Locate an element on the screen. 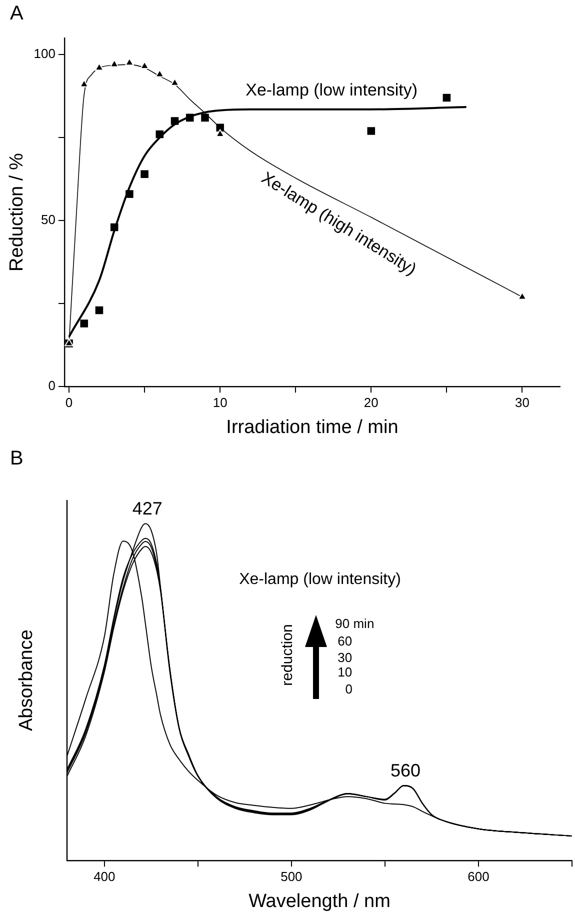 The image size is (575, 924). x-tick-label: 20 is located at coordinates (371, 402).